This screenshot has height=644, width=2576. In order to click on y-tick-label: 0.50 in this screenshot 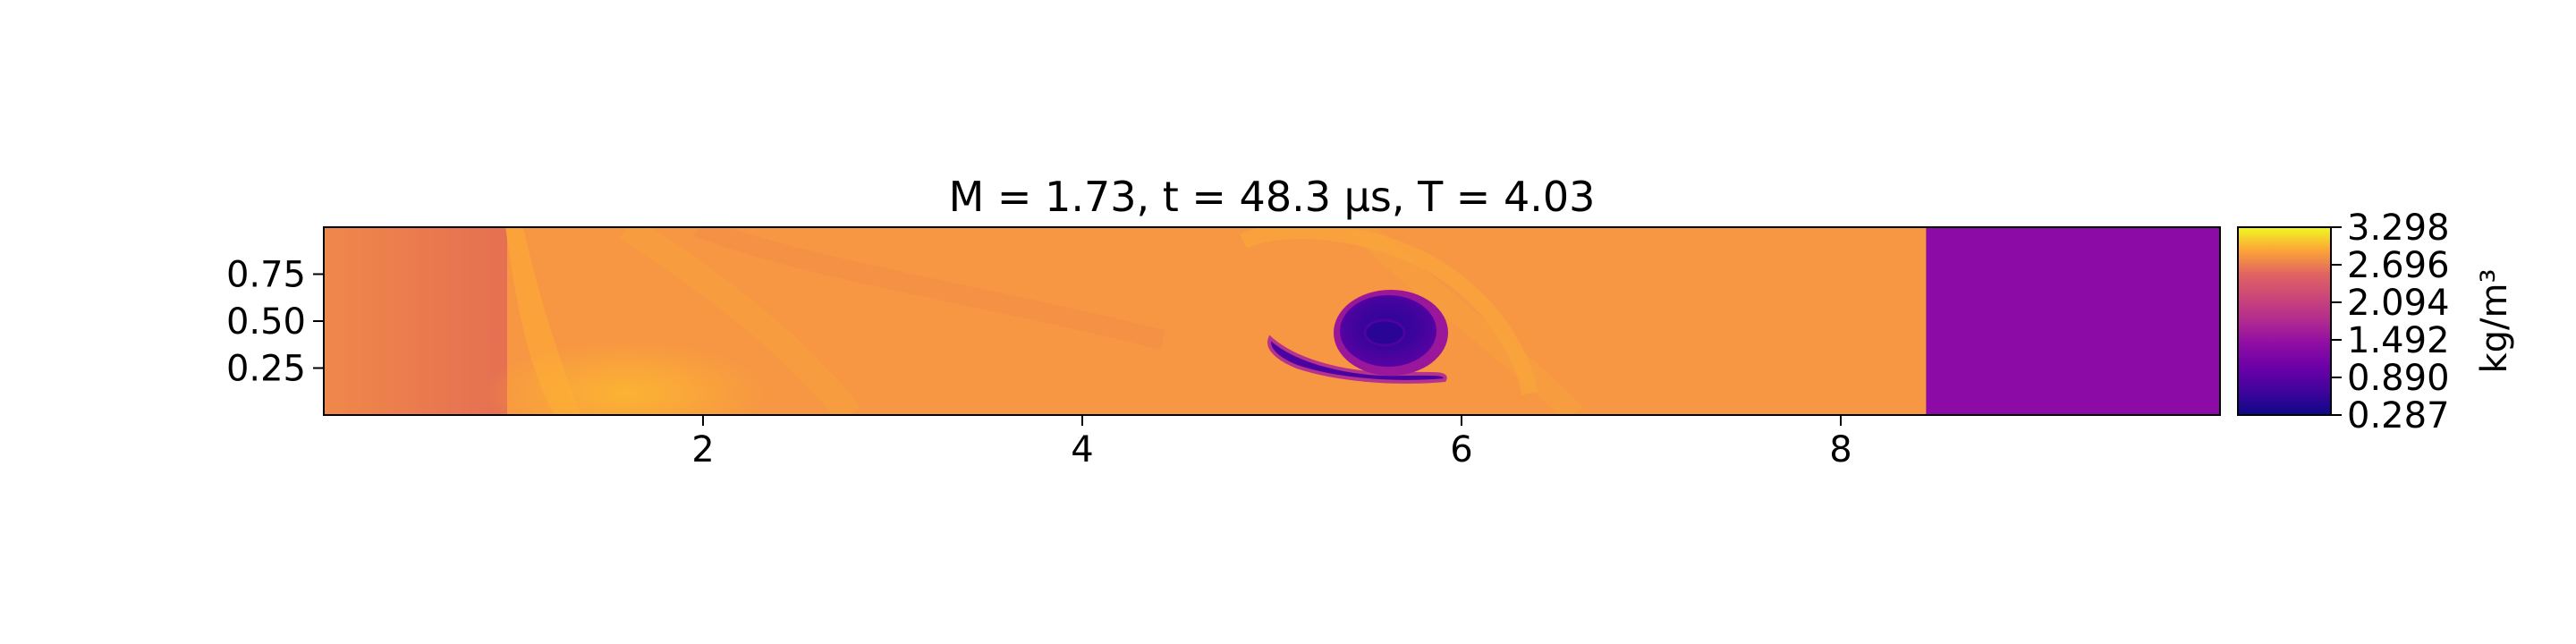, I will do `click(266, 322)`.